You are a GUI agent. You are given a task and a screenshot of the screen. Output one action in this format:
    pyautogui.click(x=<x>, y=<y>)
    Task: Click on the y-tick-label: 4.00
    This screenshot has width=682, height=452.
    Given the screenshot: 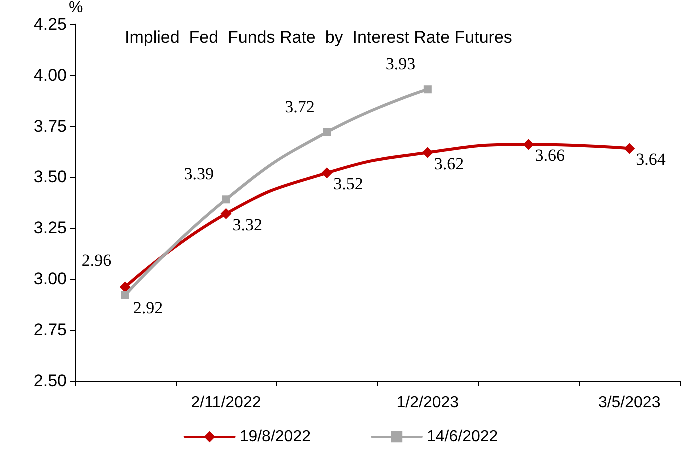 What is the action you would take?
    pyautogui.click(x=50, y=75)
    